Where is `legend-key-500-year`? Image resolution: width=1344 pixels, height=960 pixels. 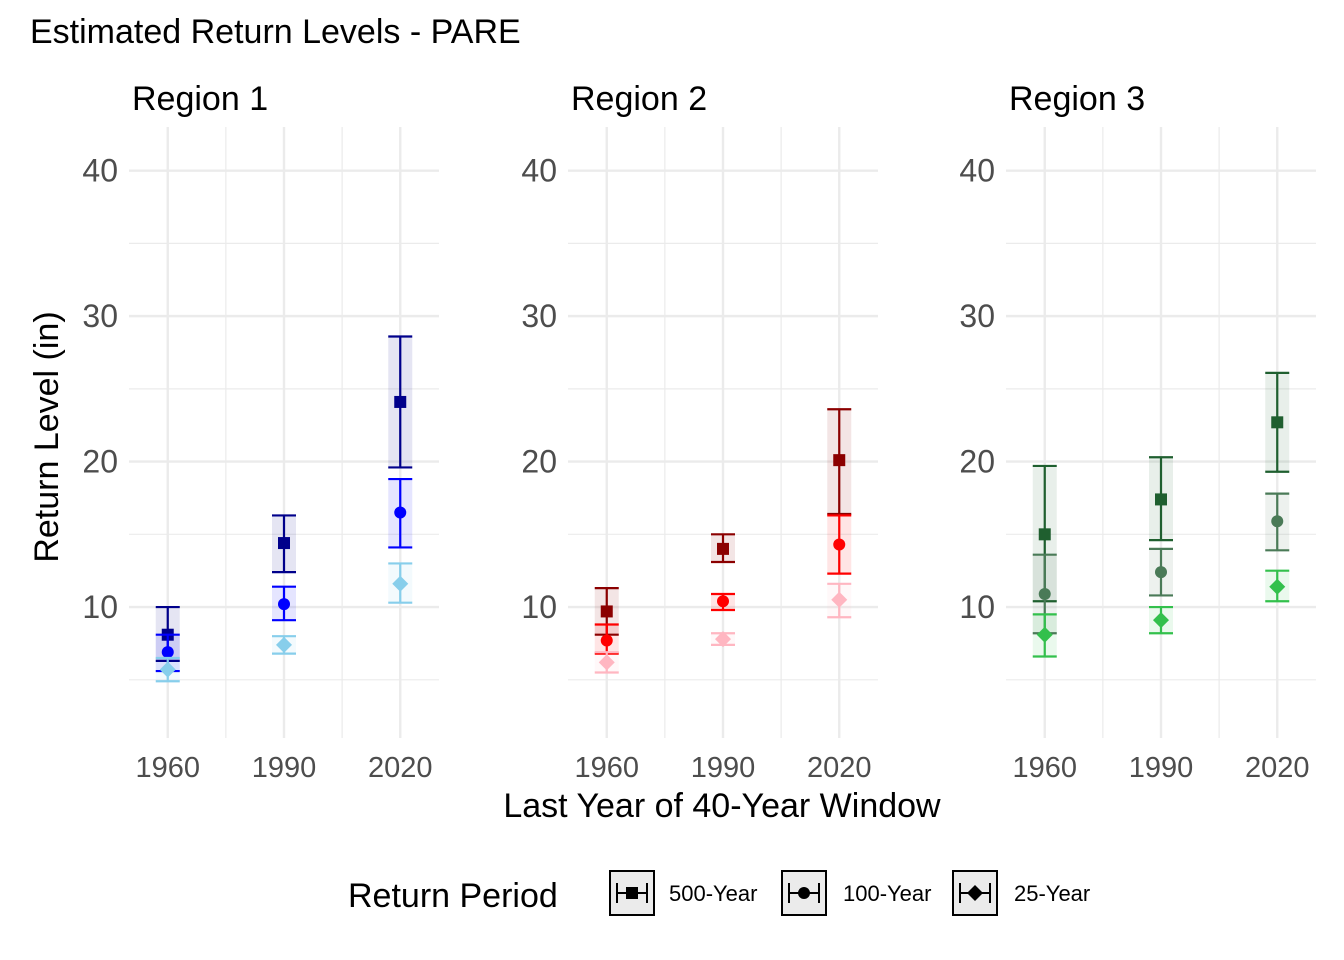 legend-key-500-year is located at coordinates (632, 893).